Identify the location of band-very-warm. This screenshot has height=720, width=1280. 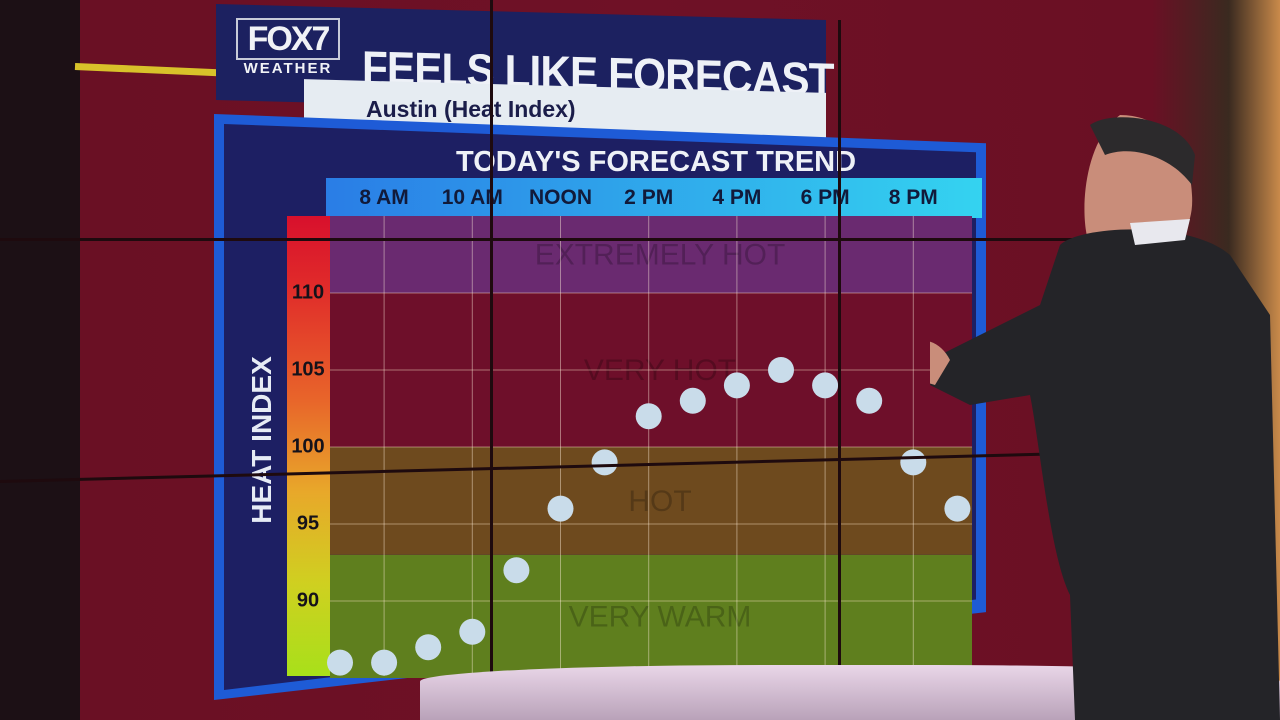
(651, 616).